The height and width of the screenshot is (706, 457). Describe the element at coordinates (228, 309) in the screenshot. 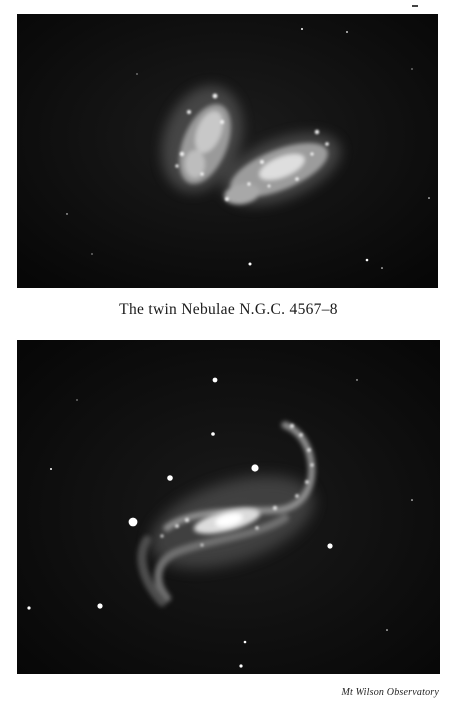

I see `figure-caption: The twin Nebulae N.G.C. 4567–8` at that location.